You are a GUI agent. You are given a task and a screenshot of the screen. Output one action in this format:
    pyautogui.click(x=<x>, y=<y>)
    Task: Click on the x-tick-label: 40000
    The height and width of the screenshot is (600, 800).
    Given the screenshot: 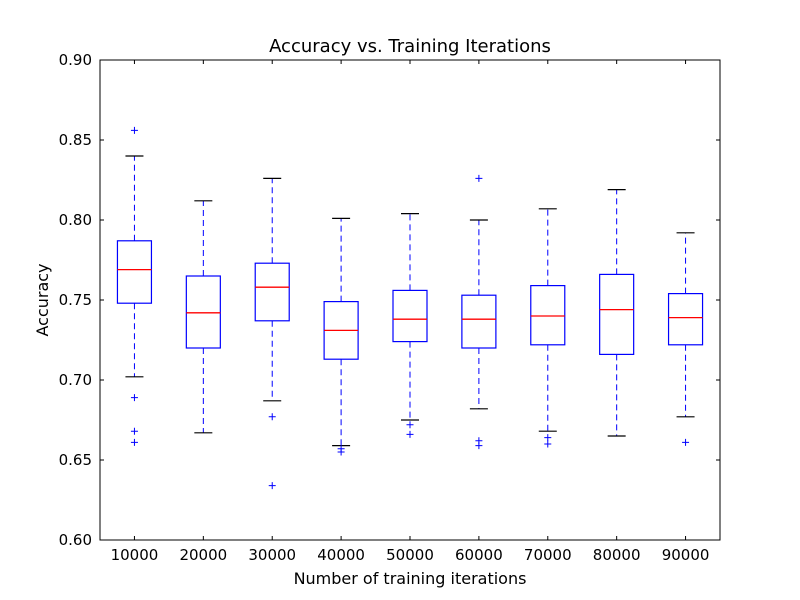 What is the action you would take?
    pyautogui.click(x=341, y=555)
    